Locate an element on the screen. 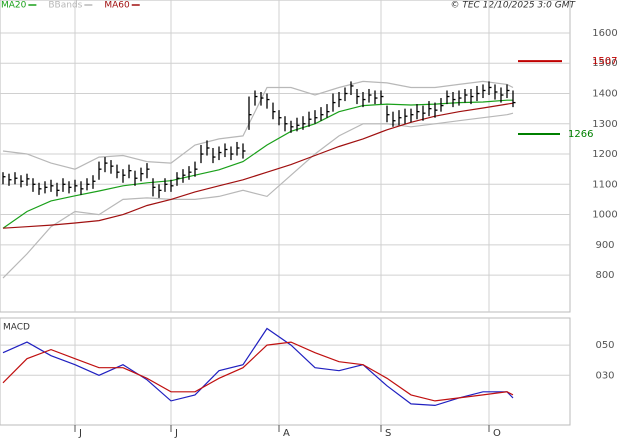  x-tick-label: A is located at coordinates (286, 433).